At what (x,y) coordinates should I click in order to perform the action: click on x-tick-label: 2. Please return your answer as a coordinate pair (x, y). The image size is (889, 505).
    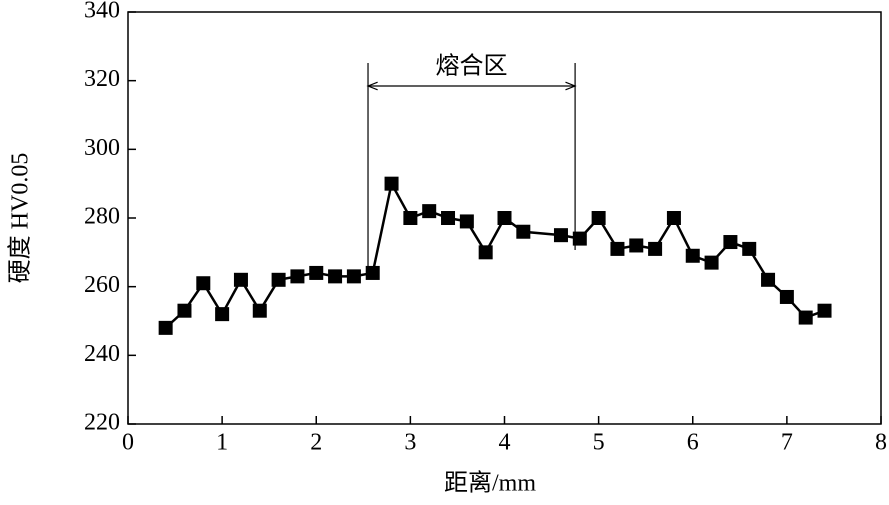
    Looking at the image, I should click on (316, 443).